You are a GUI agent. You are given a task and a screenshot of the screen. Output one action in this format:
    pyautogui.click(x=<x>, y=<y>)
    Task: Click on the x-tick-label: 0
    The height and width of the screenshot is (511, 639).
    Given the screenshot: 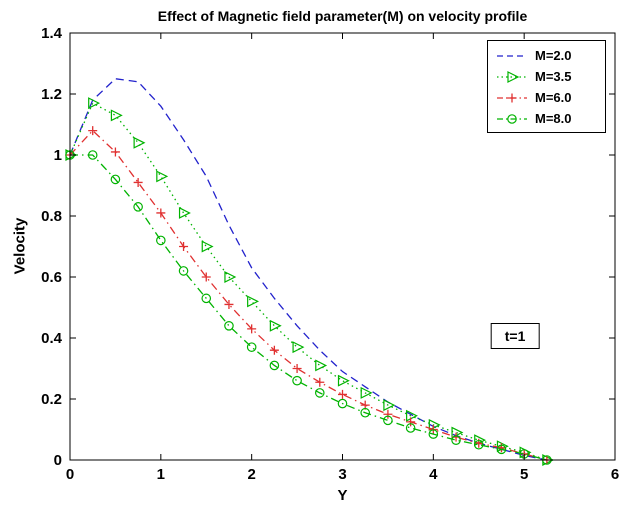 What is the action you would take?
    pyautogui.click(x=70, y=474)
    